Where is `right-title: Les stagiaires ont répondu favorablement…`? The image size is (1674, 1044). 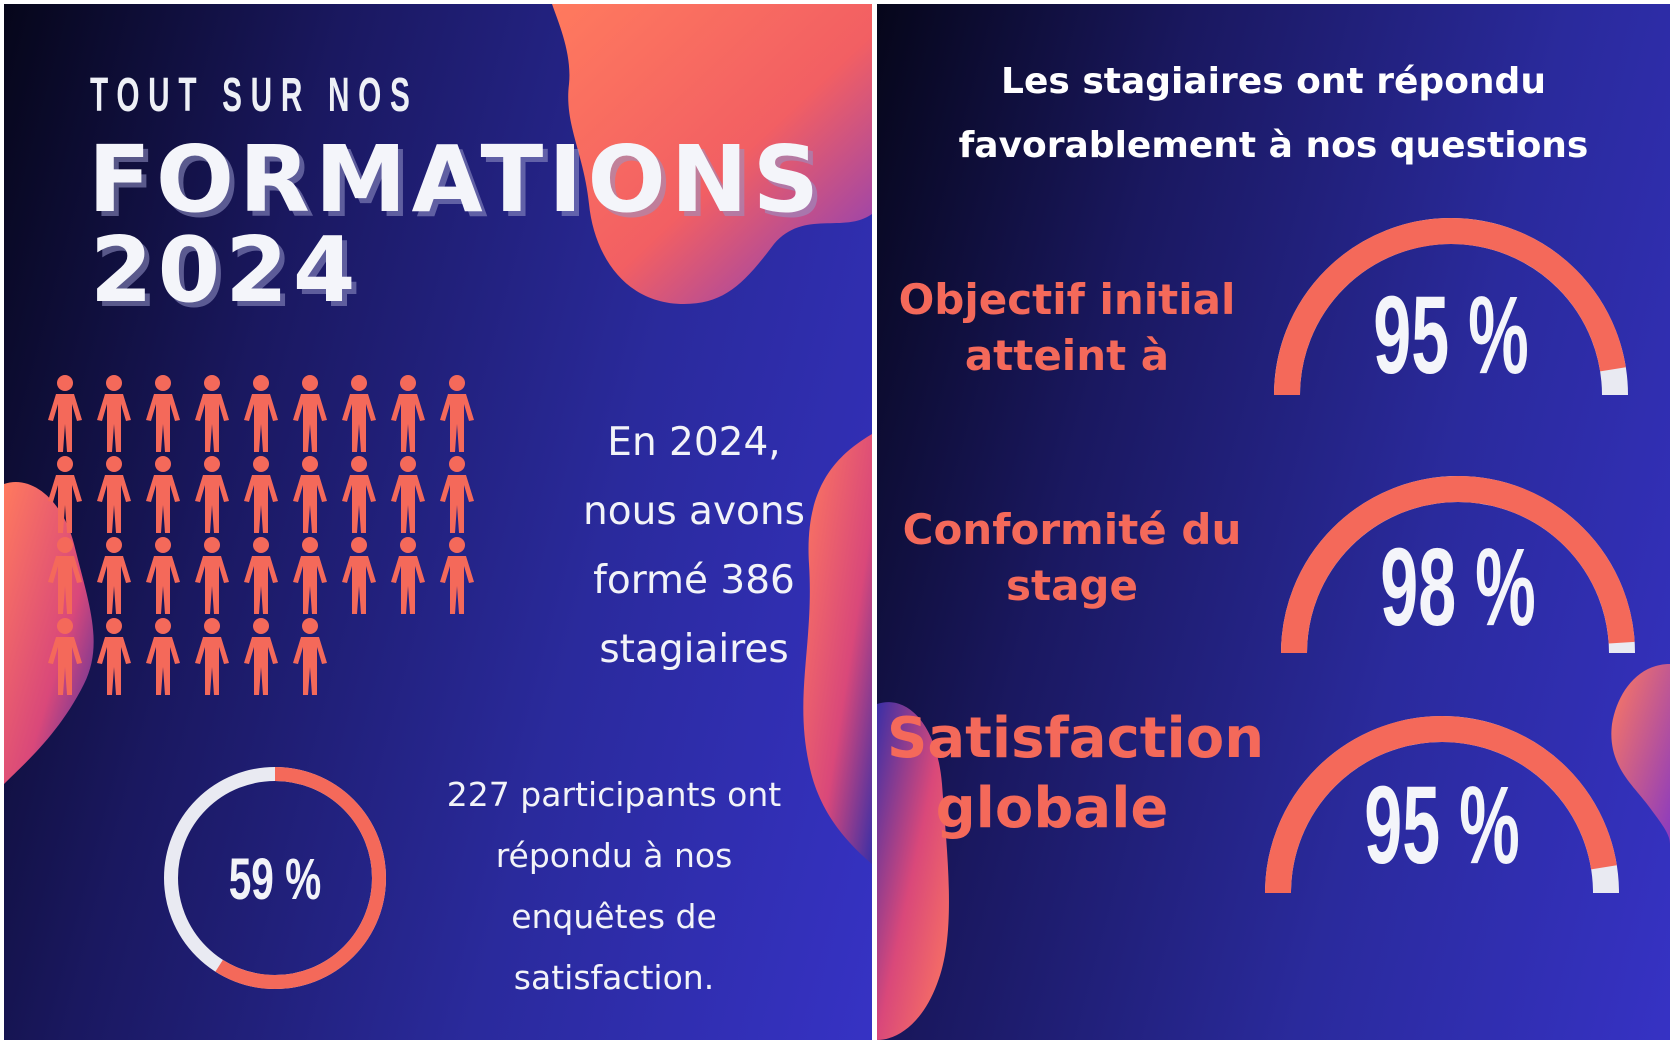
right-title: Les stagiaires ont répondu favorablement… is located at coordinates (1273, 114).